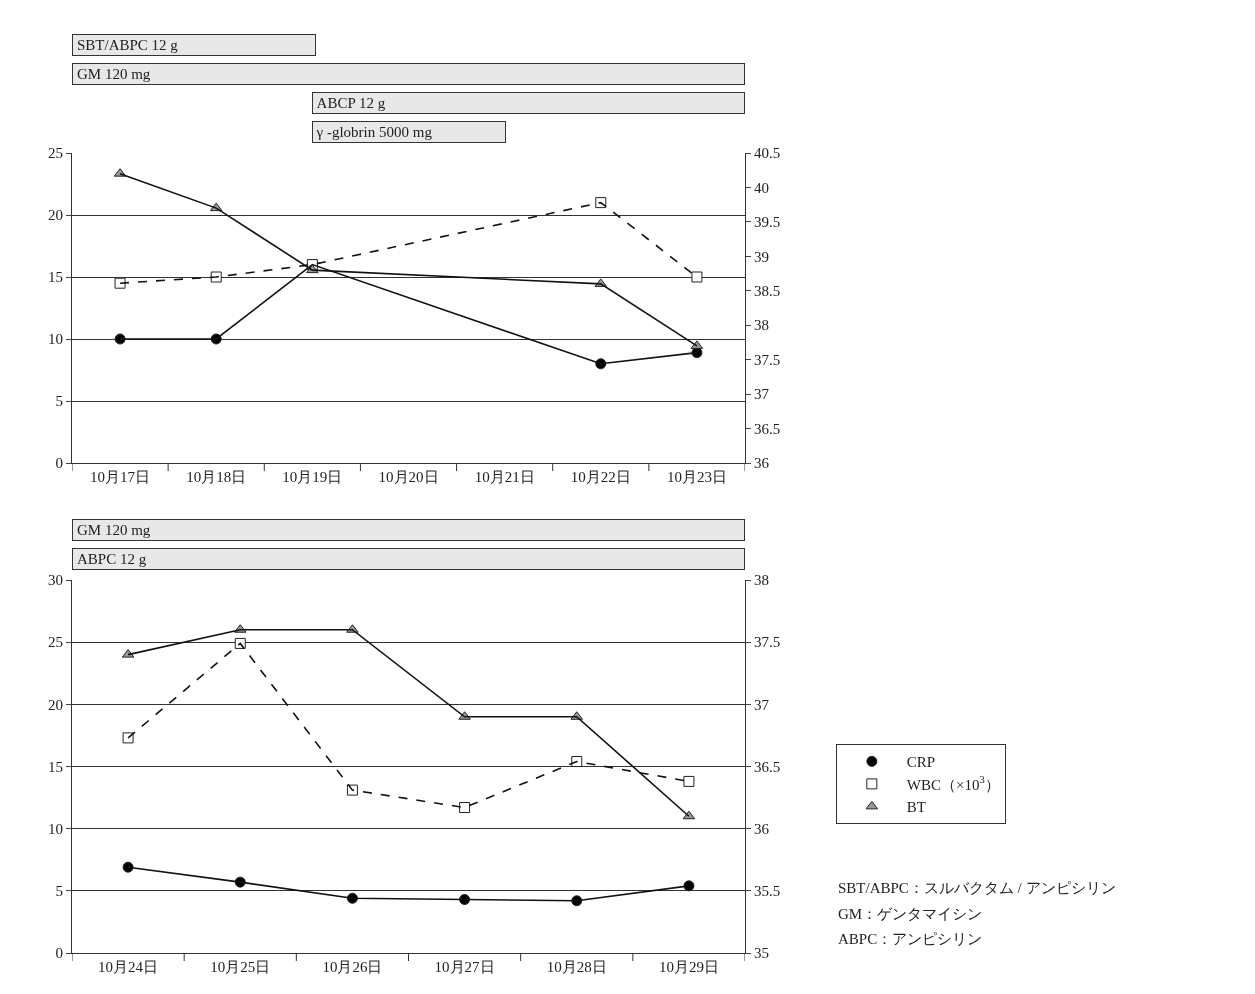  Describe the element at coordinates (55, 580) in the screenshot. I see `y-tick-label: 30` at that location.